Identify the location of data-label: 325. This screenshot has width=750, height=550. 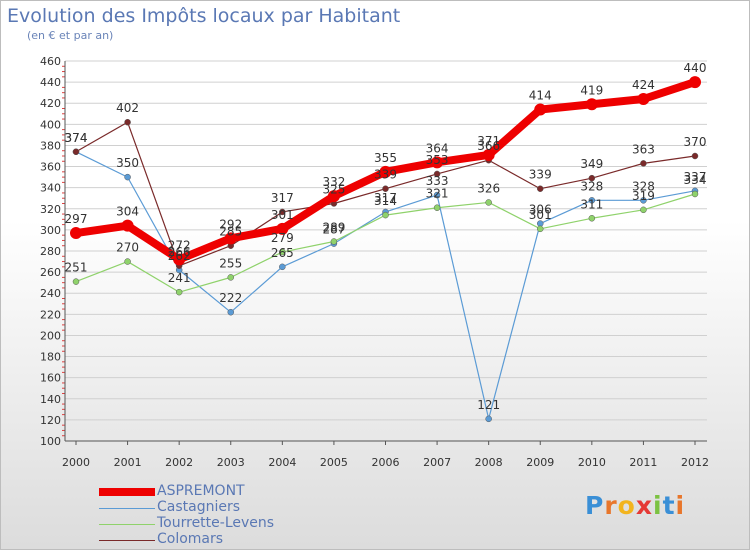
(333, 190).